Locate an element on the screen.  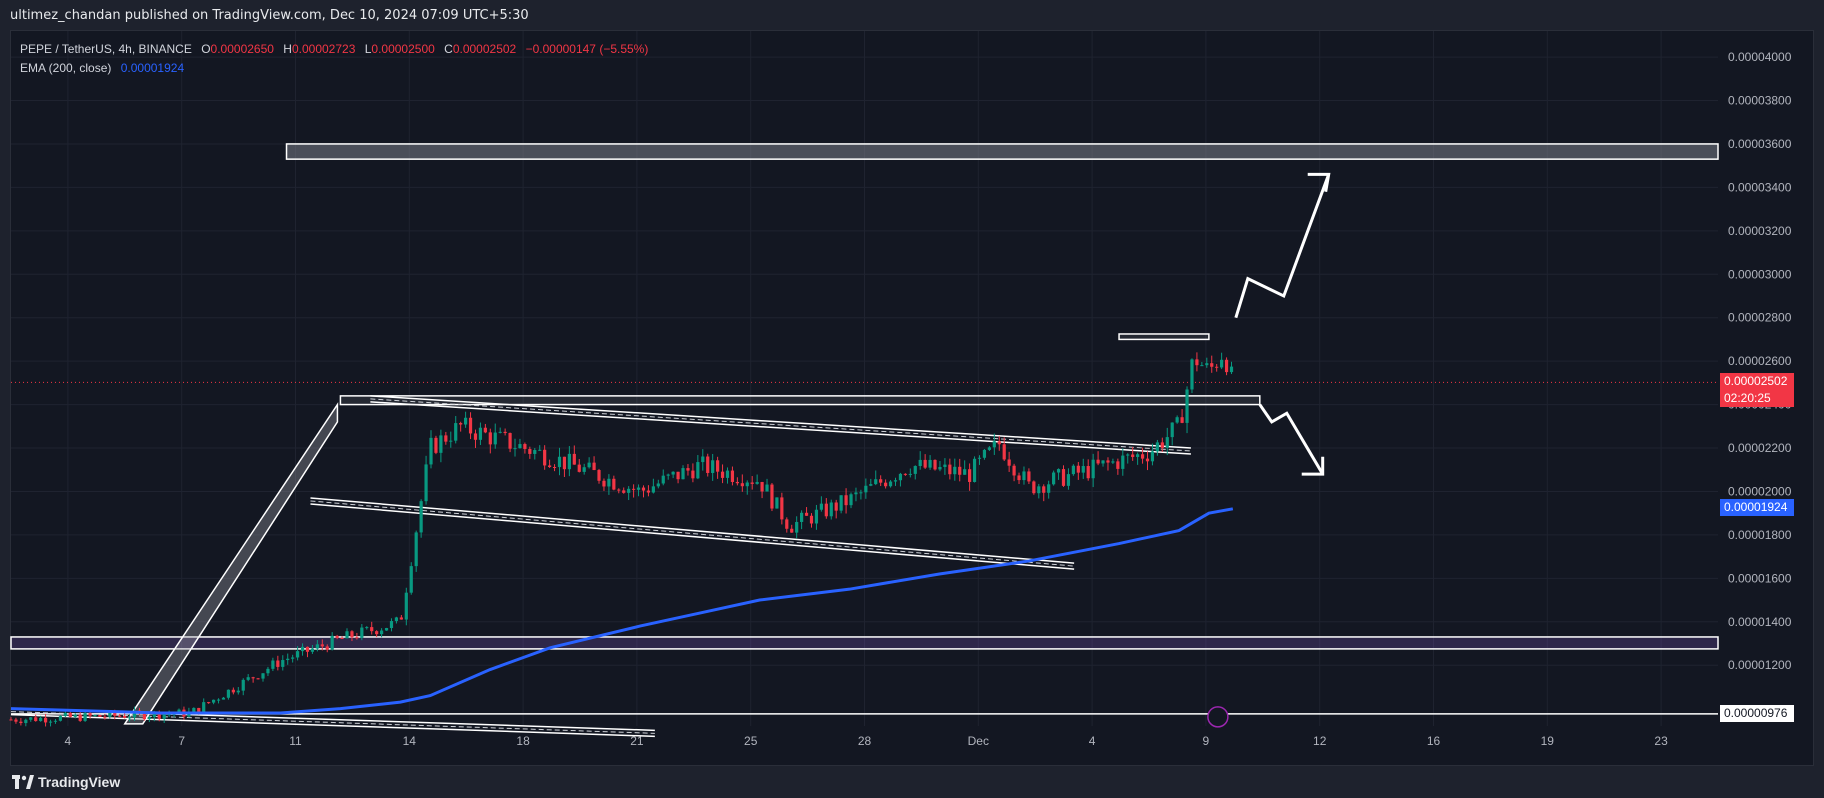
tradingview-logo-icon is located at coordinates (23, 782).